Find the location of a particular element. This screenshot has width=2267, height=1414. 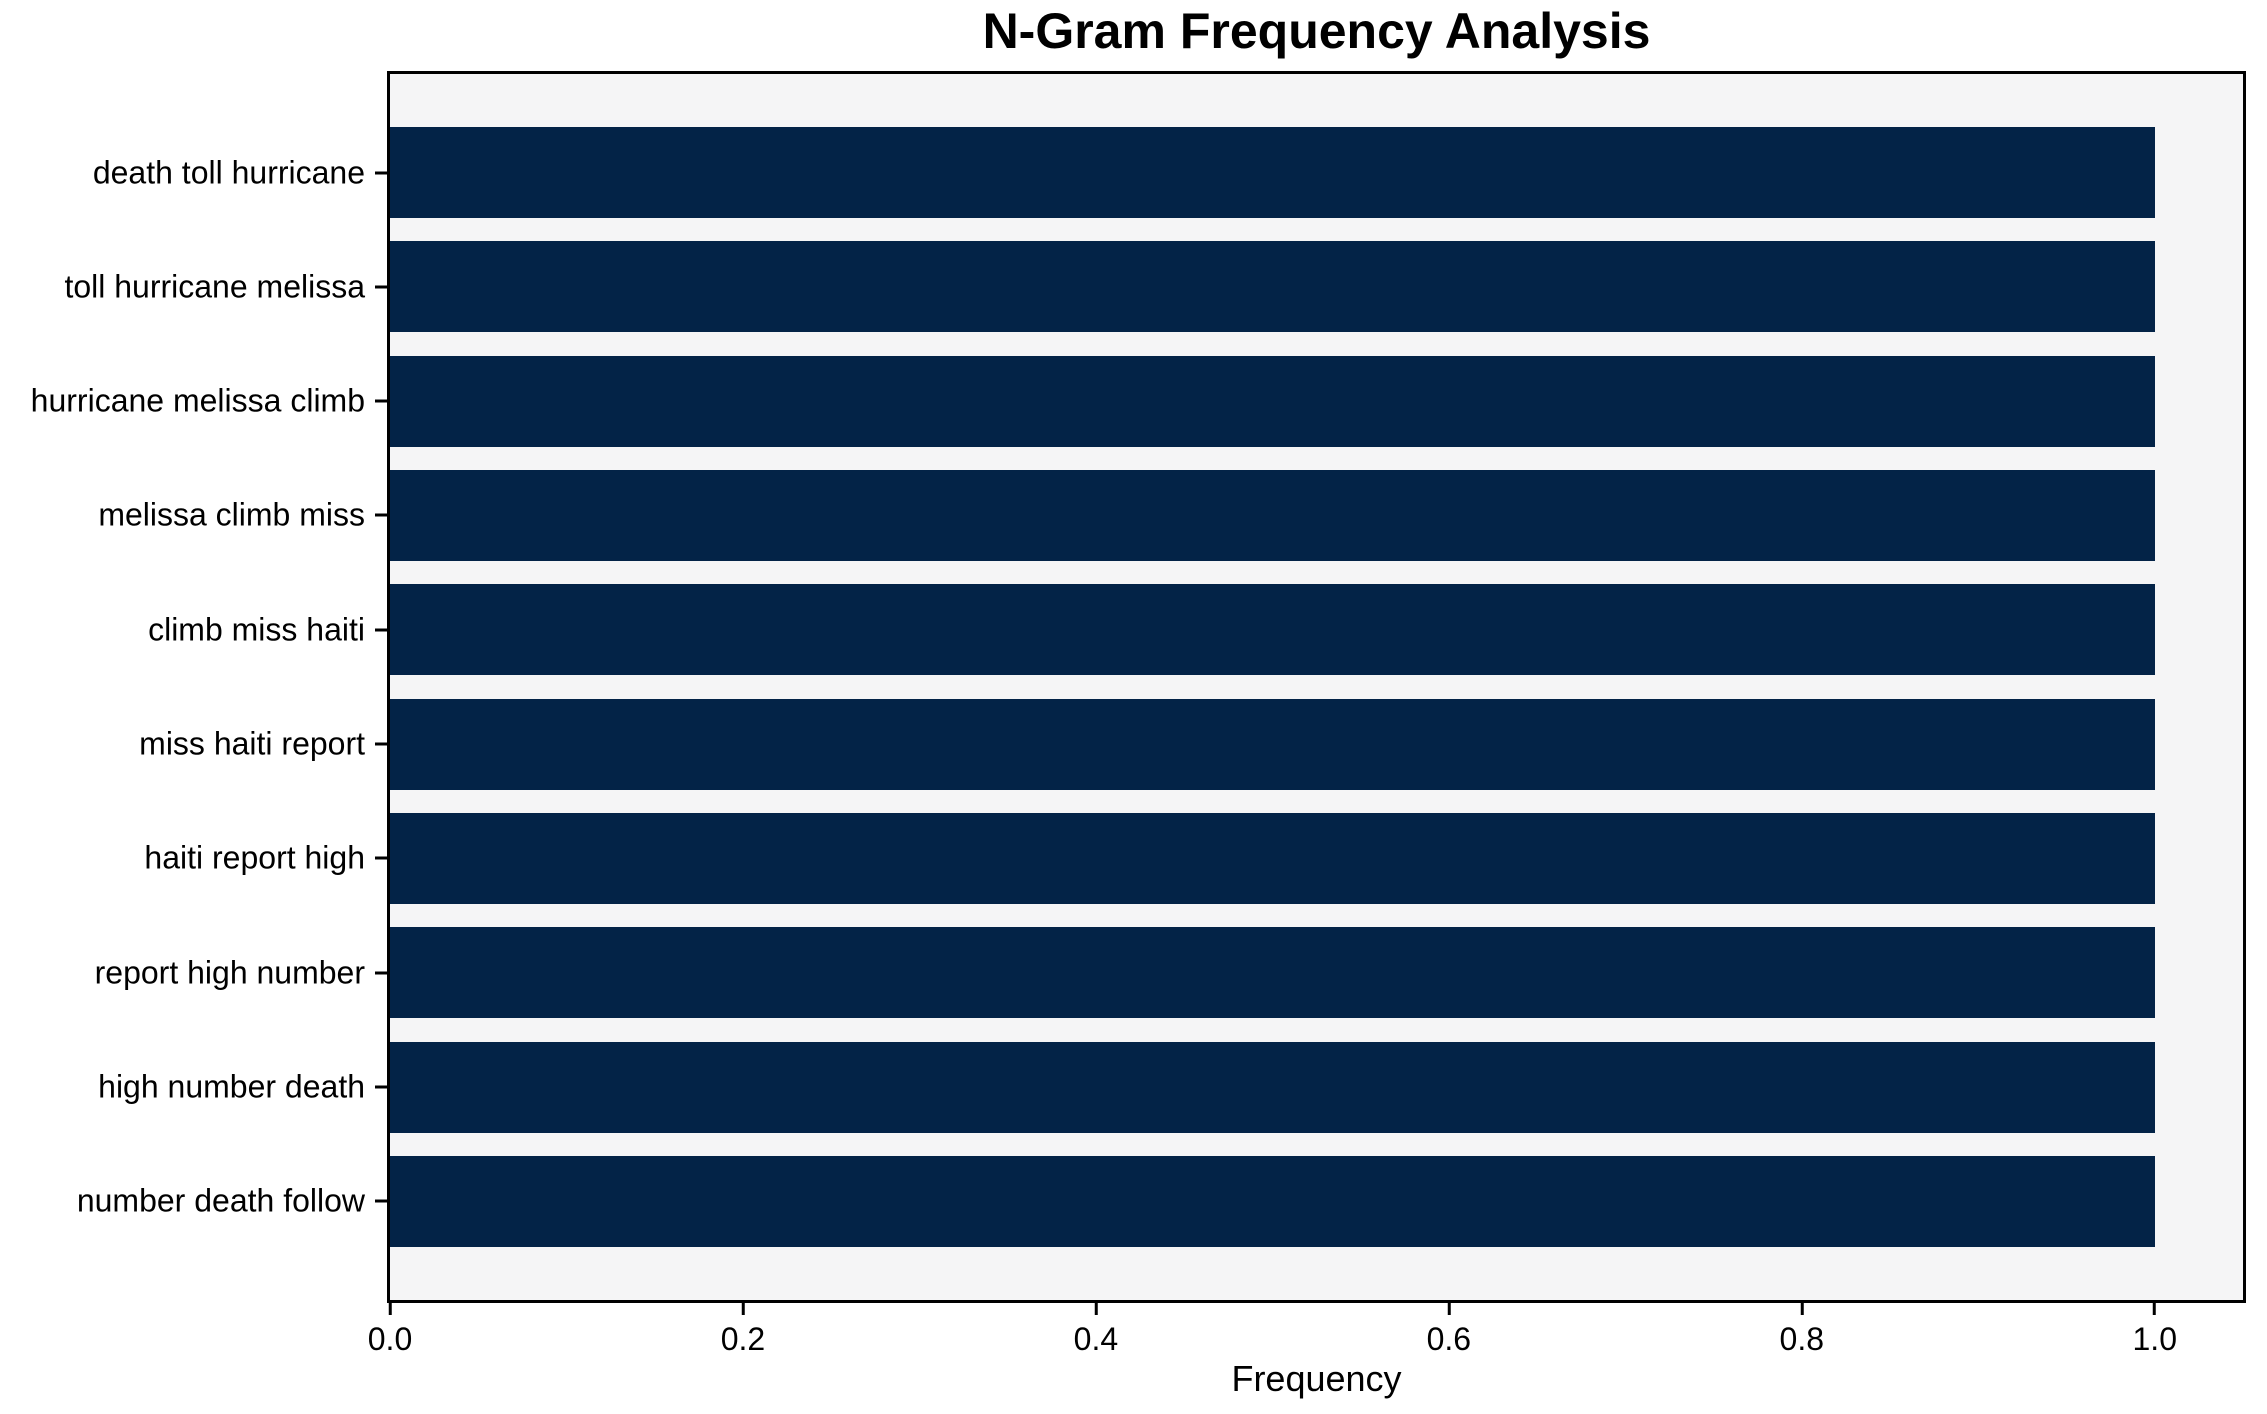

bar-row: climb miss haiti is located at coordinates (1195, 630).